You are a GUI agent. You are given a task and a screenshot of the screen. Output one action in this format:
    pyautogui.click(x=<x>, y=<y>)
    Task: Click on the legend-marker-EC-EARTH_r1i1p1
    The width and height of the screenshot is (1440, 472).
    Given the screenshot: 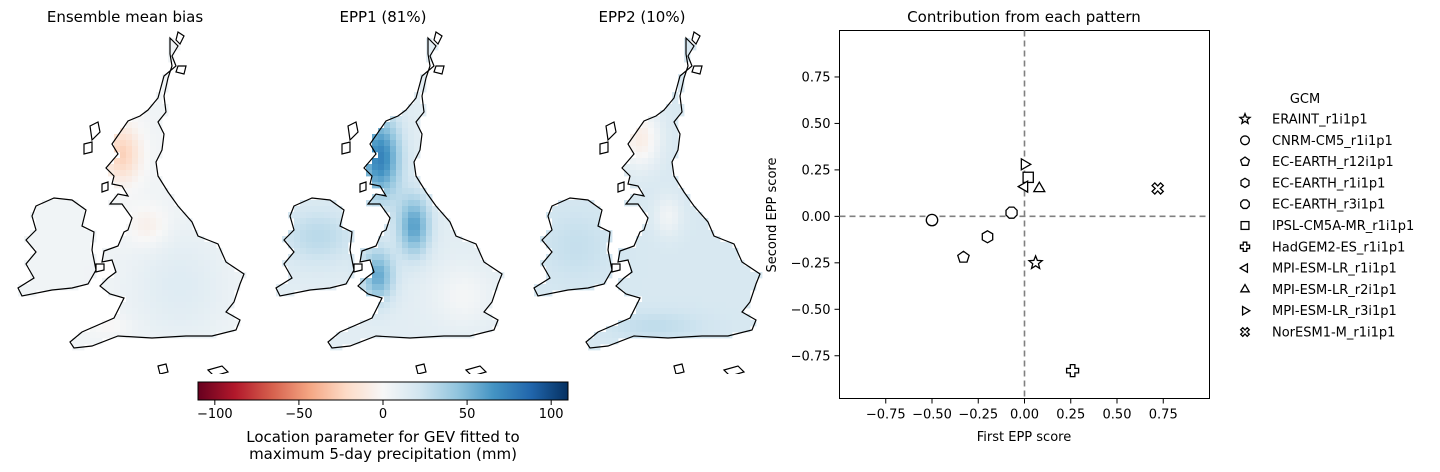 What is the action you would take?
    pyautogui.click(x=1245, y=183)
    